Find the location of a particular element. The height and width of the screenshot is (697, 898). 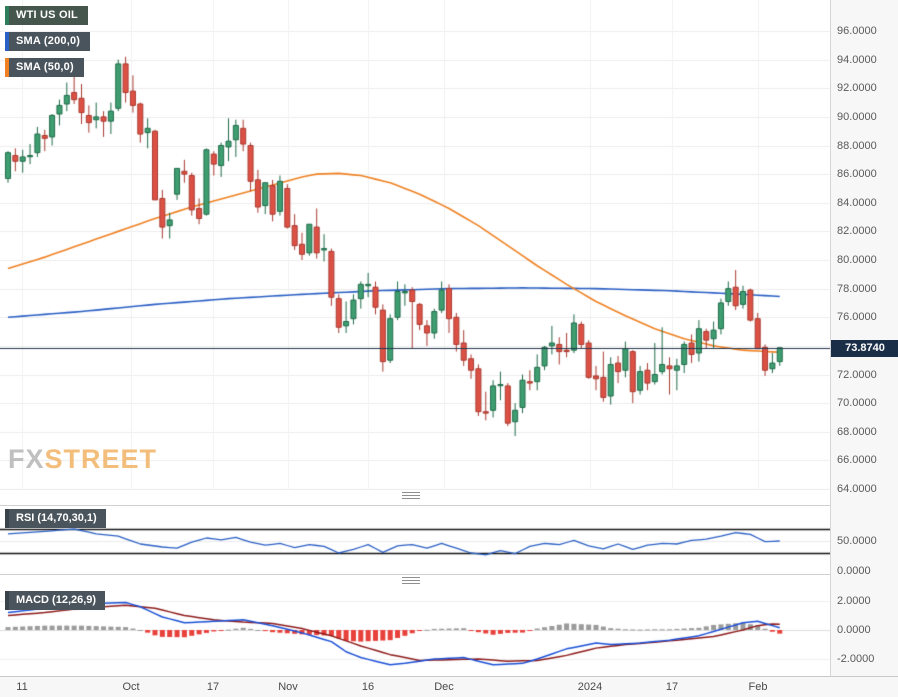

price-tick-label: 64.0000 is located at coordinates (857, 489).